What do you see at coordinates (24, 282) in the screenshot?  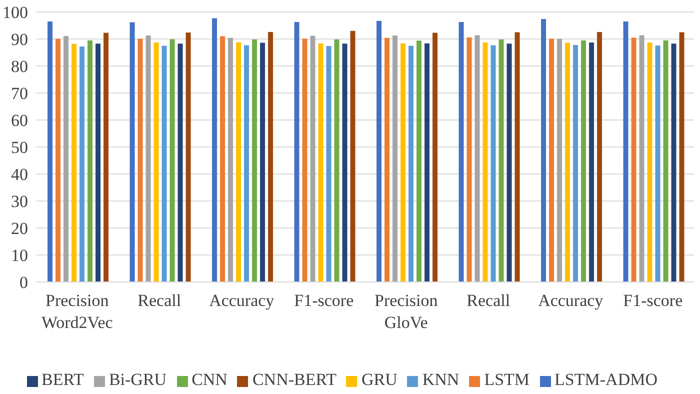 I see `y-tick-label: 0` at bounding box center [24, 282].